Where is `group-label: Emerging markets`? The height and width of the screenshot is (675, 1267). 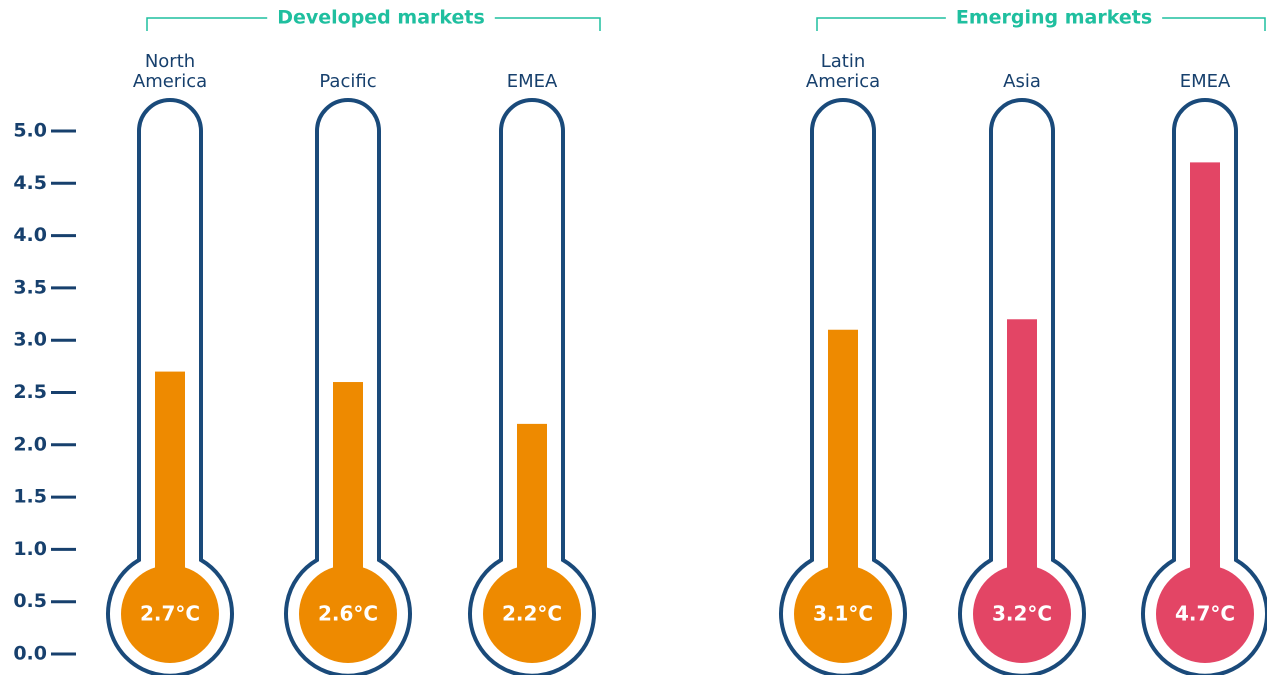 group-label: Emerging markets is located at coordinates (1054, 18).